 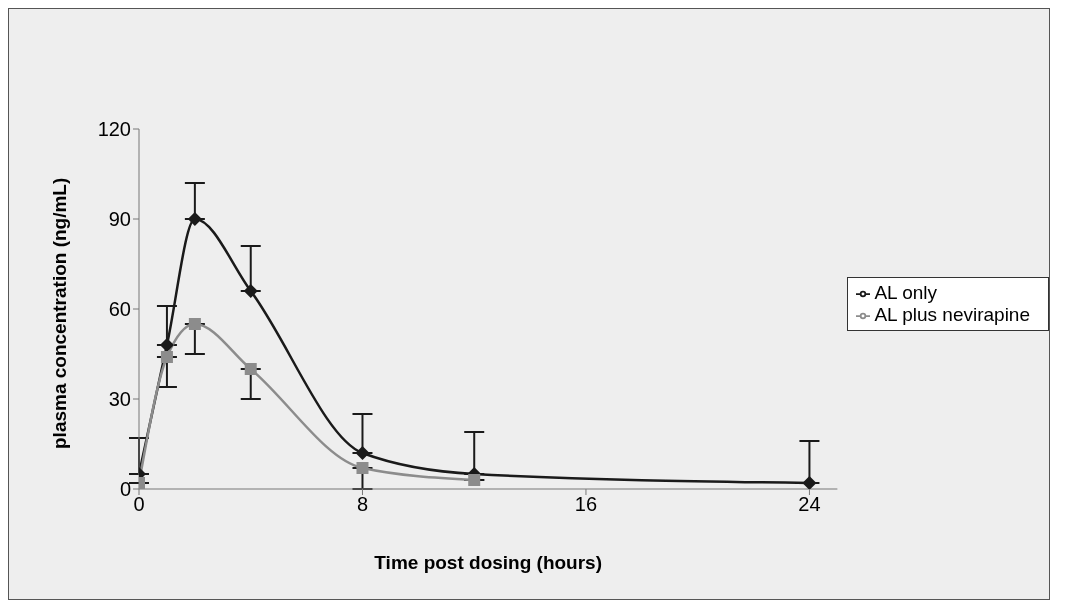 What do you see at coordinates (119, 219) in the screenshot?
I see `y-tick-label: 90` at bounding box center [119, 219].